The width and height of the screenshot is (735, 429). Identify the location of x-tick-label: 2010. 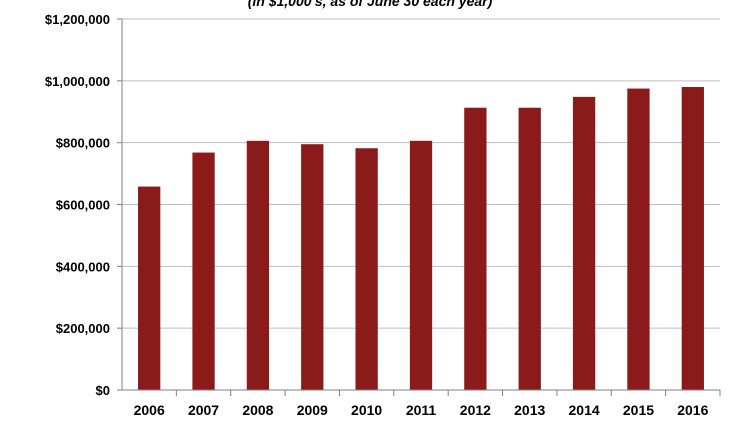
(366, 410).